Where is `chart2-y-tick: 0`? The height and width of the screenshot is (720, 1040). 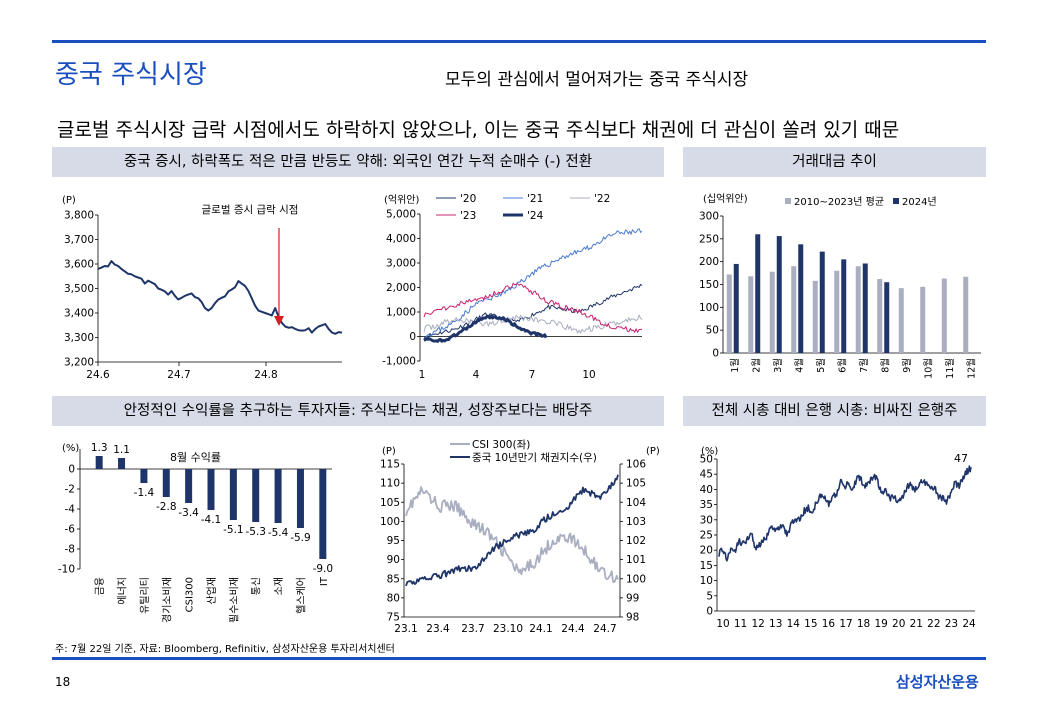 chart2-y-tick: 0 is located at coordinates (412, 337).